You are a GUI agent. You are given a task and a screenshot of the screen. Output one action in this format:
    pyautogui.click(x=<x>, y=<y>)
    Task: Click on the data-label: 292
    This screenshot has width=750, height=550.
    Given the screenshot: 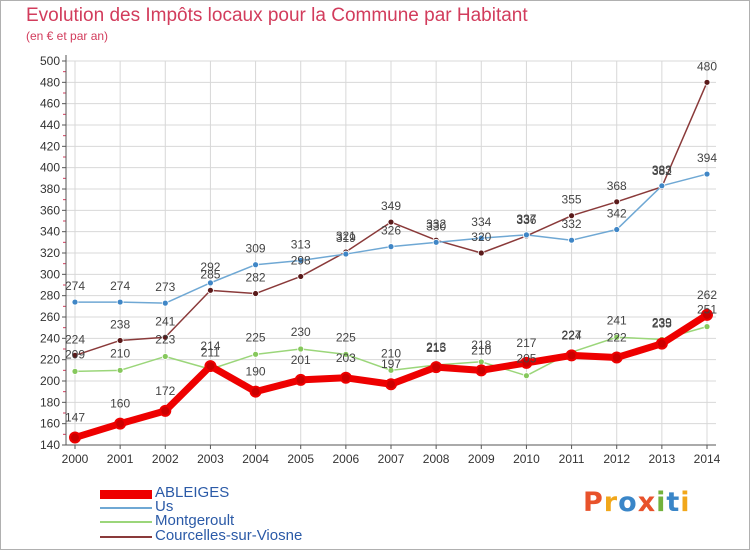 What is the action you would take?
    pyautogui.click(x=210, y=267)
    